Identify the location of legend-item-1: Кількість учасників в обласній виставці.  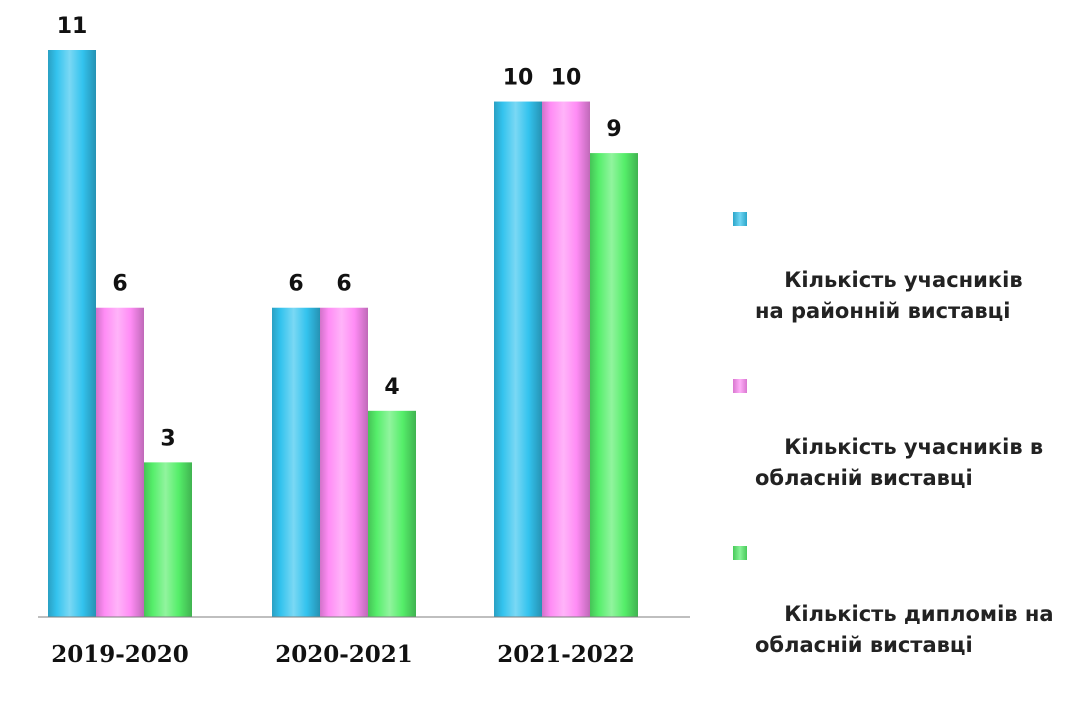
(898, 447).